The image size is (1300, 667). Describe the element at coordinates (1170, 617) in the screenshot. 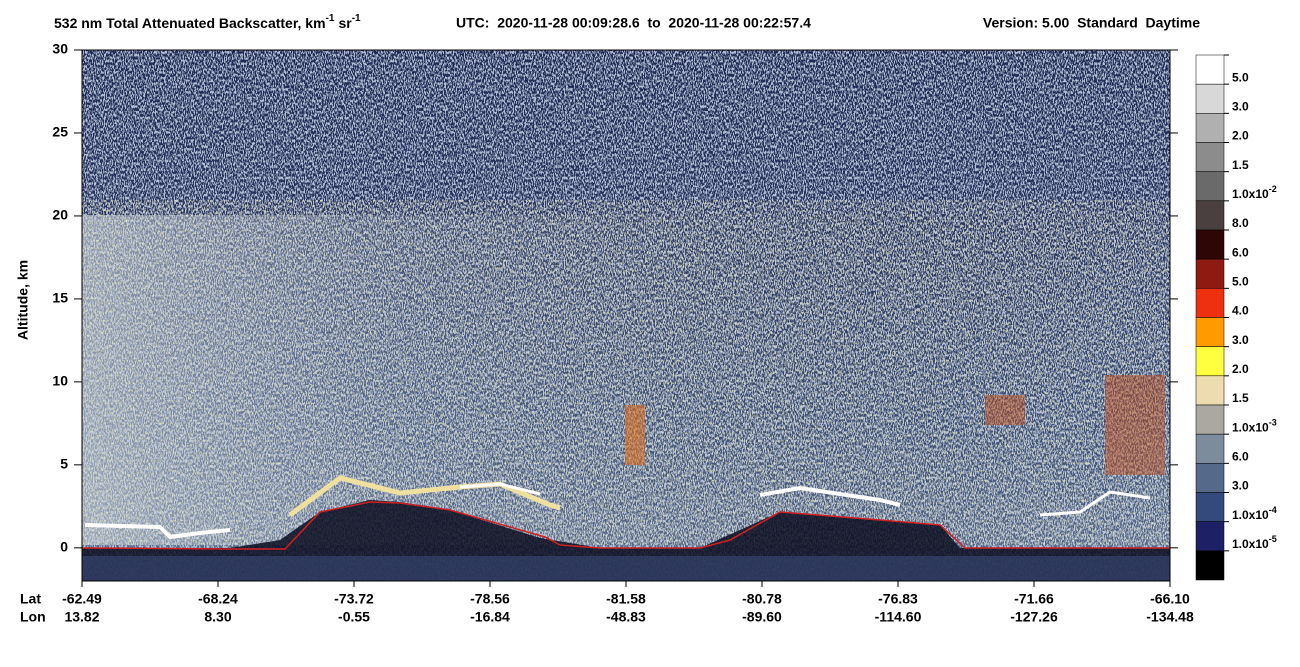

I see `x-tick-label: -134.48` at that location.